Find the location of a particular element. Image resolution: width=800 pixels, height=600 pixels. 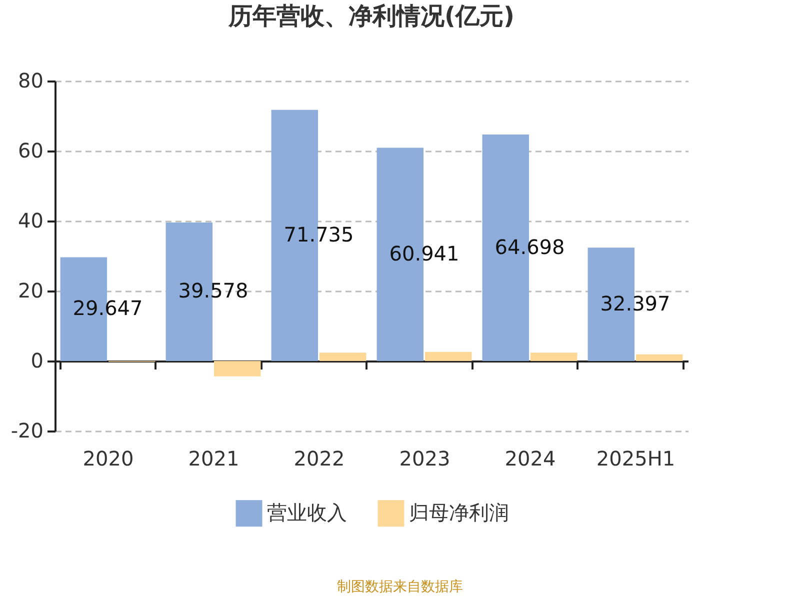

text: 制图数据来自数据库 is located at coordinates (400, 587).